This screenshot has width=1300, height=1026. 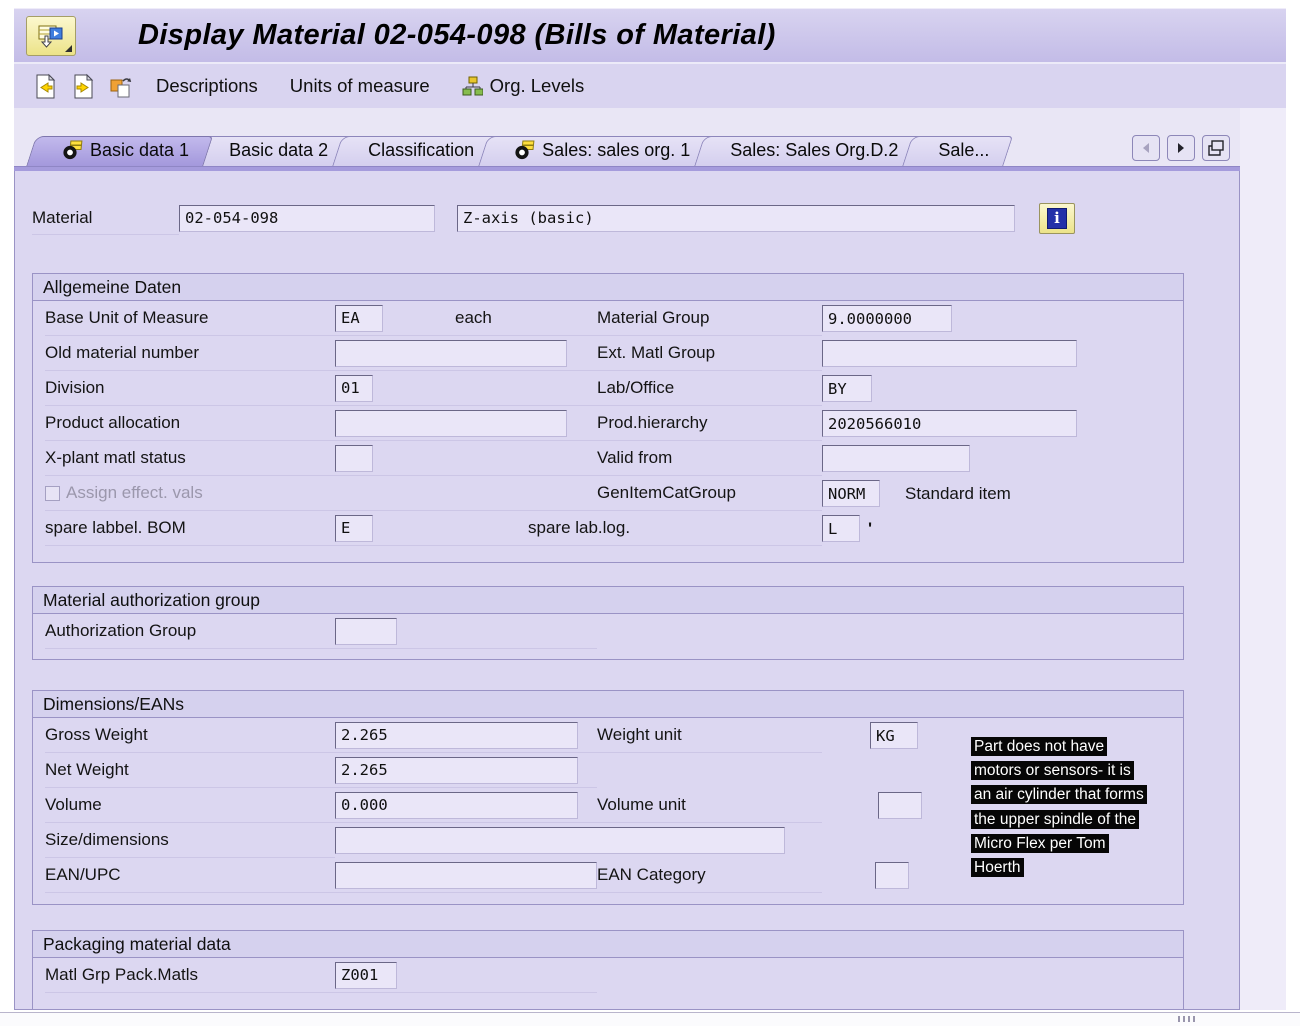 I want to click on previous-screen-button, so click(x=45, y=86).